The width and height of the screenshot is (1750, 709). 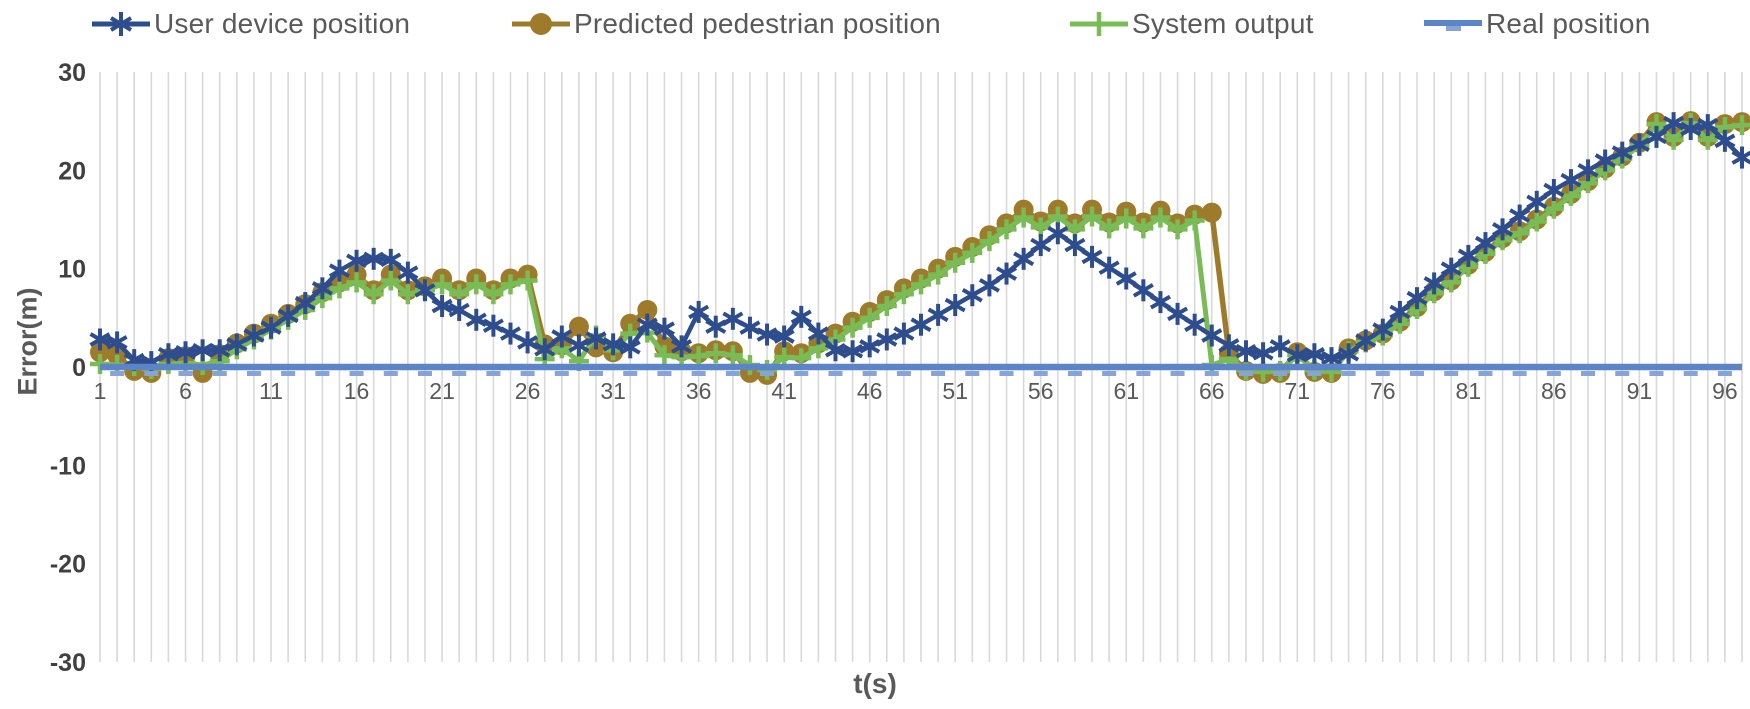 I want to click on dash-marker-icon, so click(x=1453, y=25).